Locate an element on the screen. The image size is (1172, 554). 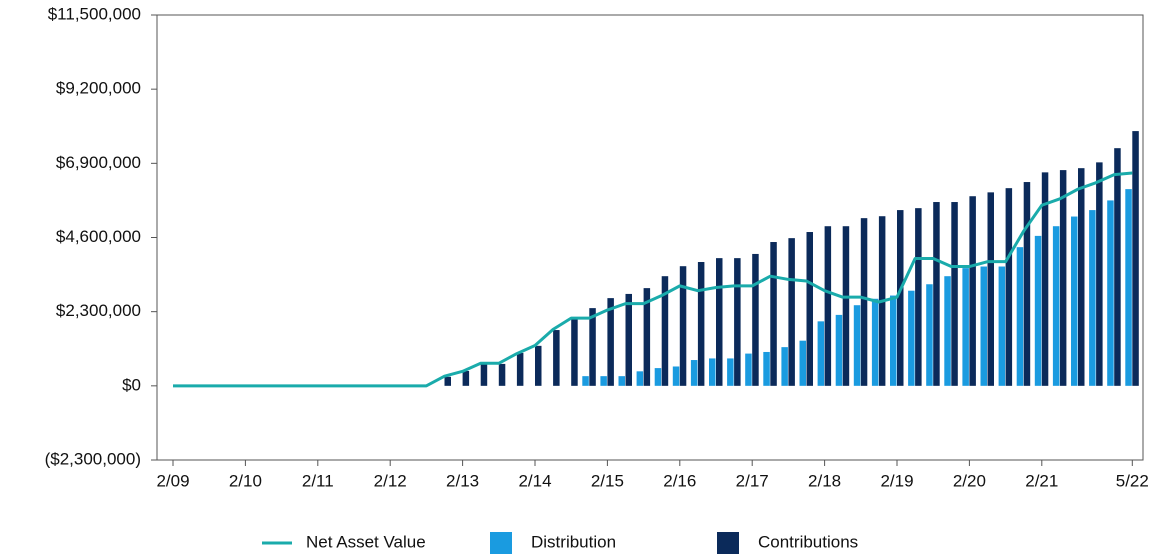
legend-label: Distribution is located at coordinates (573, 541).